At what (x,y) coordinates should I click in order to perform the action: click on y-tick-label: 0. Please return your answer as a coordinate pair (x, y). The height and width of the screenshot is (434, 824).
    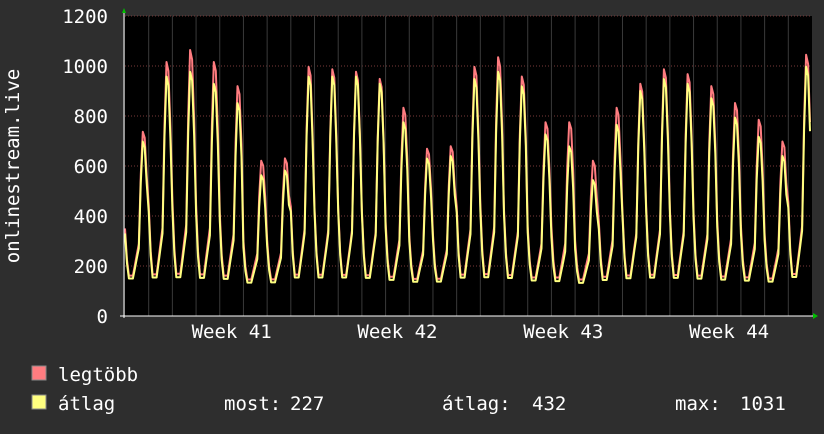
    Looking at the image, I should click on (102, 317).